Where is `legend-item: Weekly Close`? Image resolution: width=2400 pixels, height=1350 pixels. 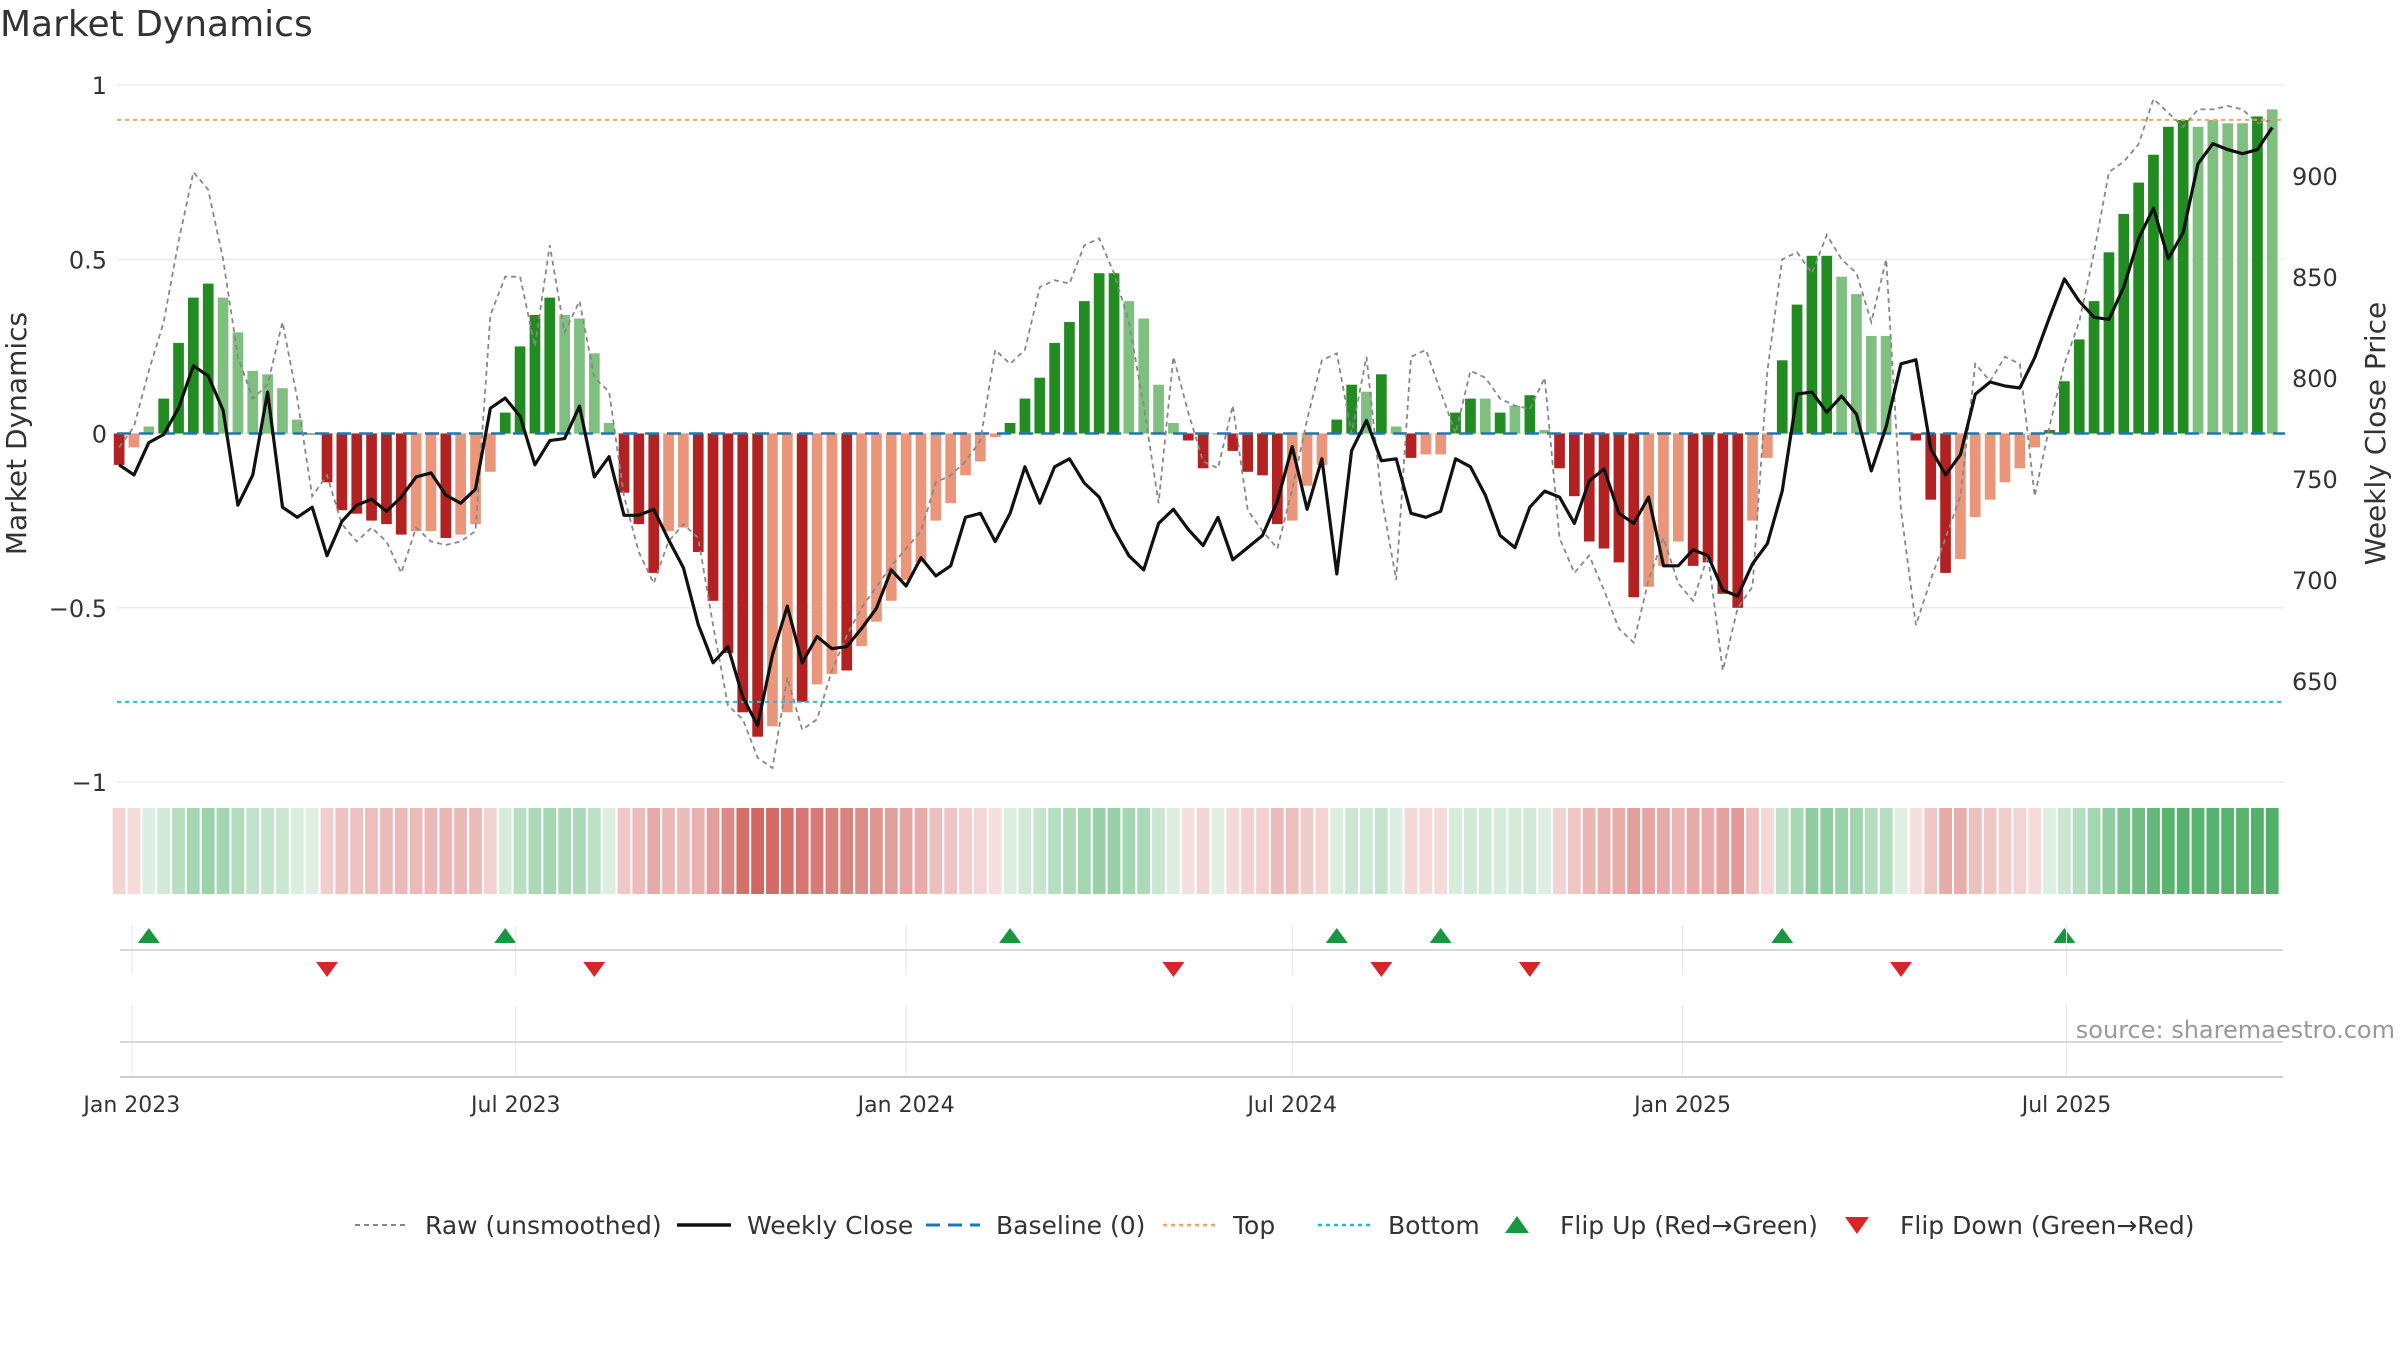 legend-item: Weekly Close is located at coordinates (795, 1225).